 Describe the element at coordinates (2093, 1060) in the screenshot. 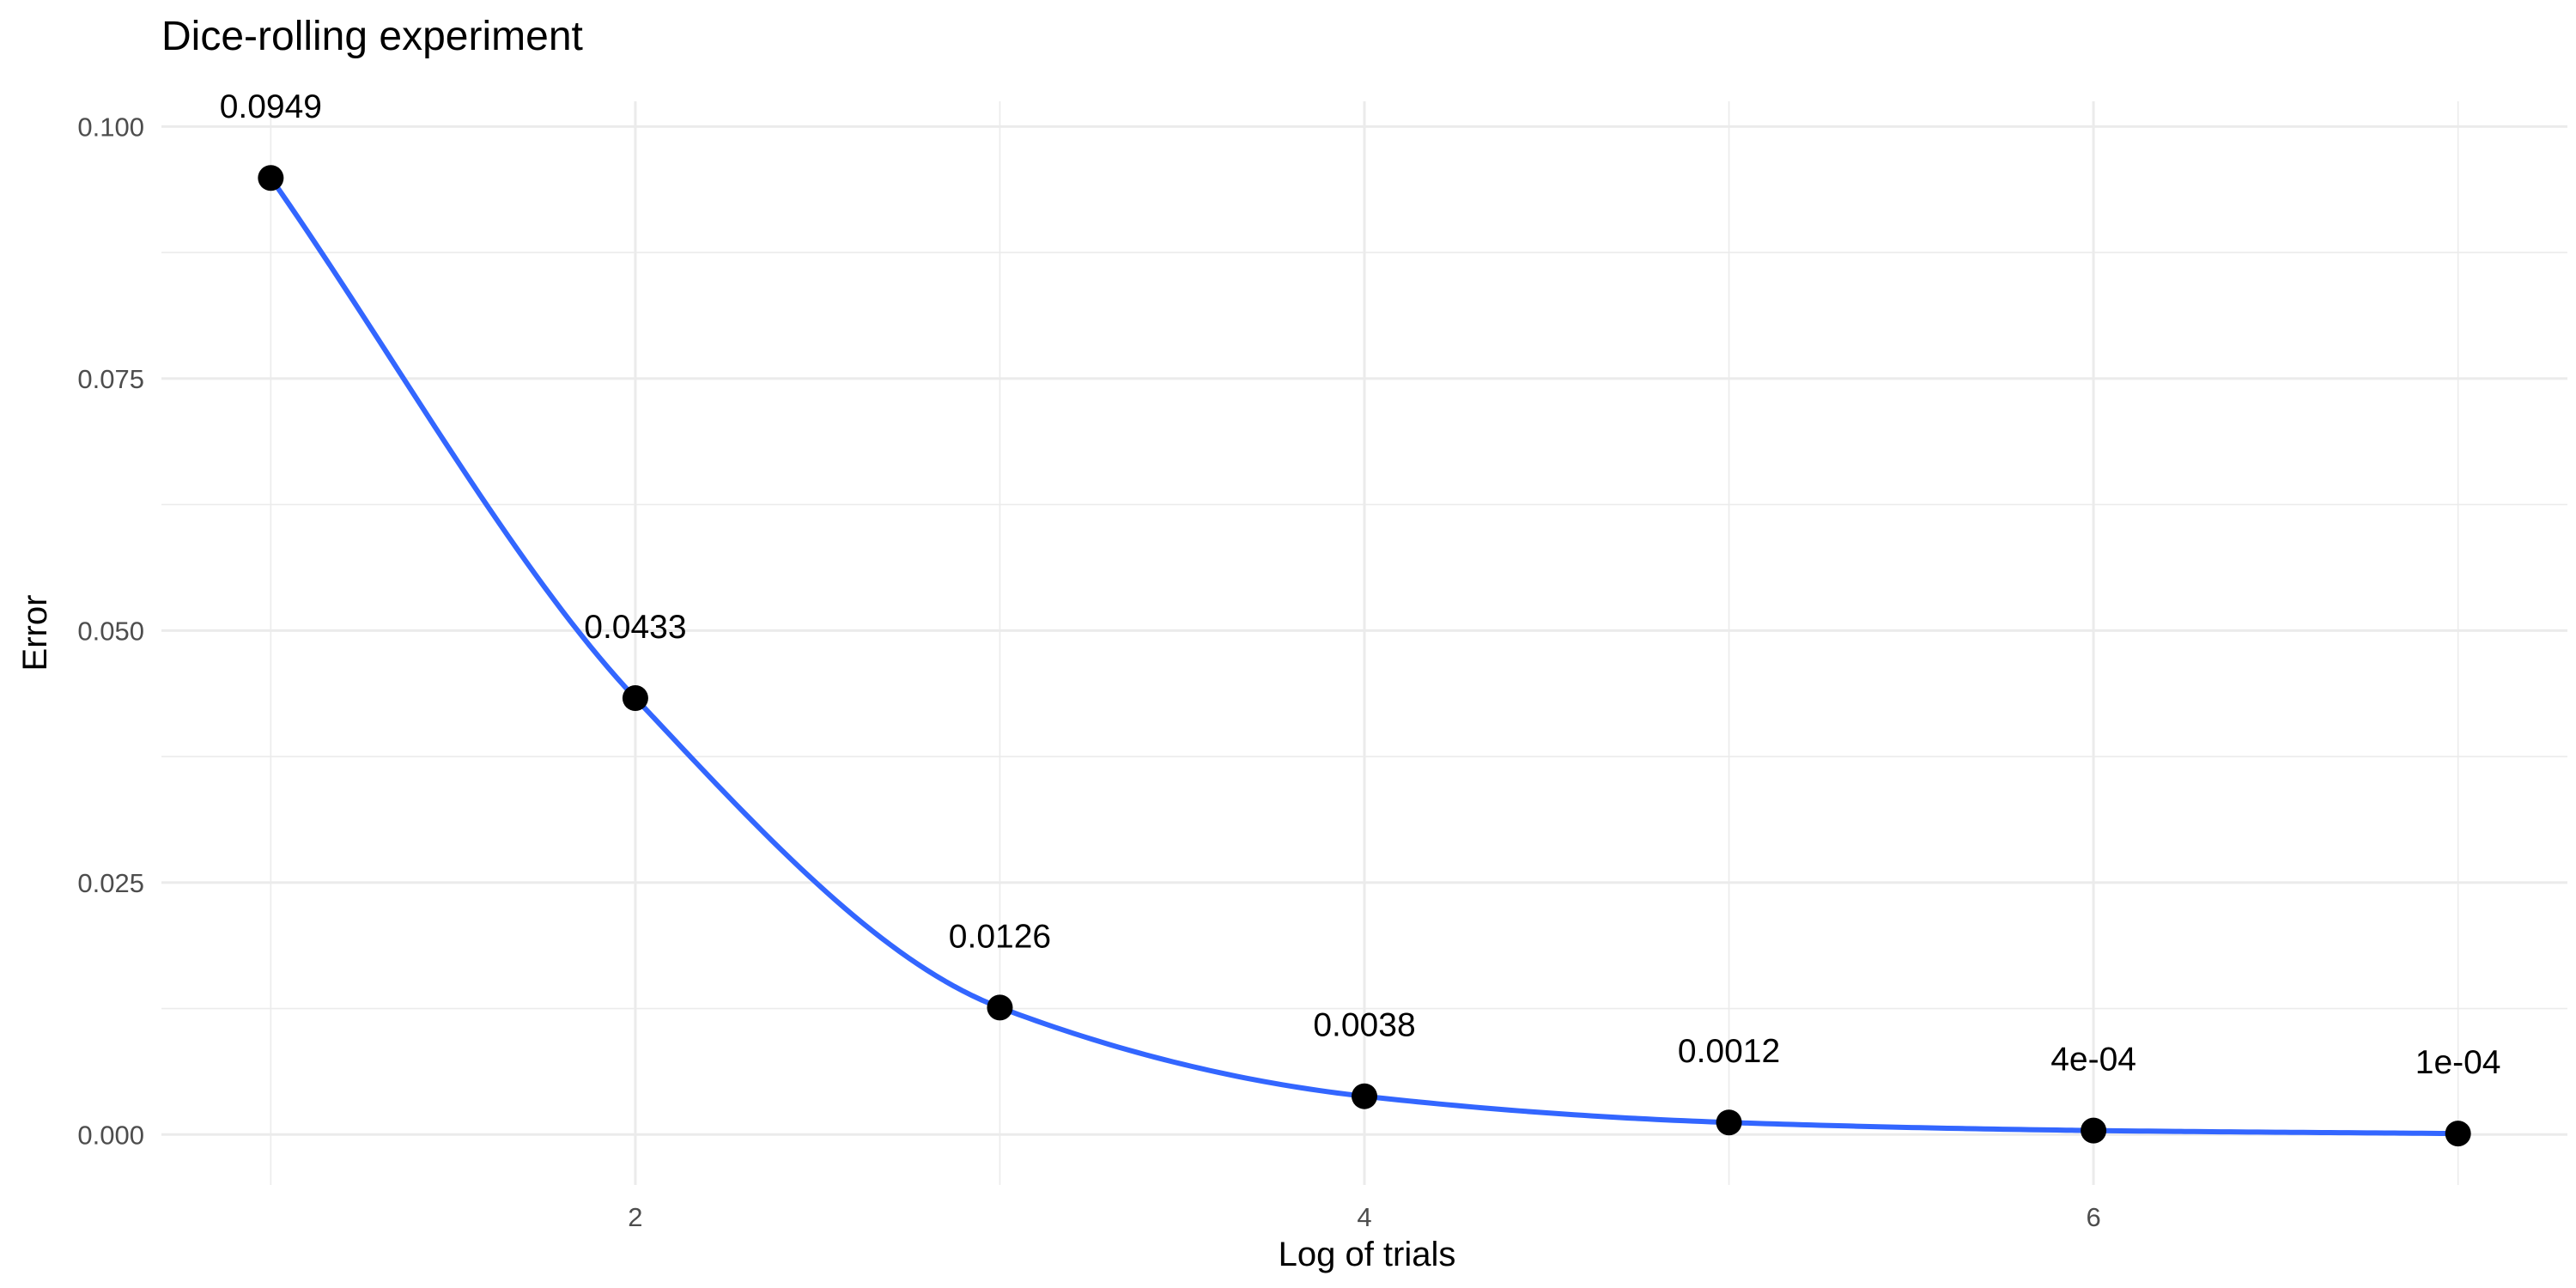

I see `data-label: 4e-04` at that location.